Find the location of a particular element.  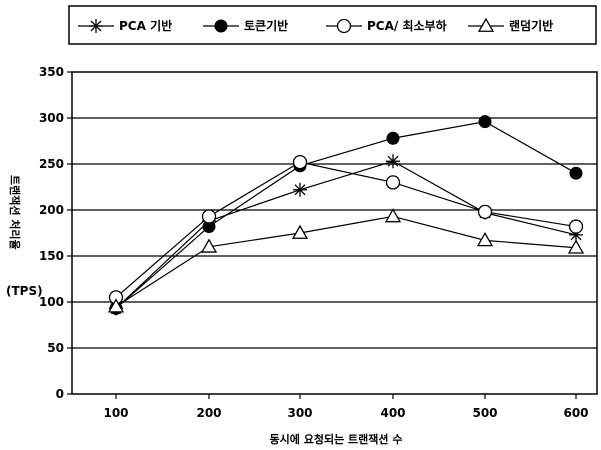

x-tick-label: 500 is located at coordinates (484, 413).